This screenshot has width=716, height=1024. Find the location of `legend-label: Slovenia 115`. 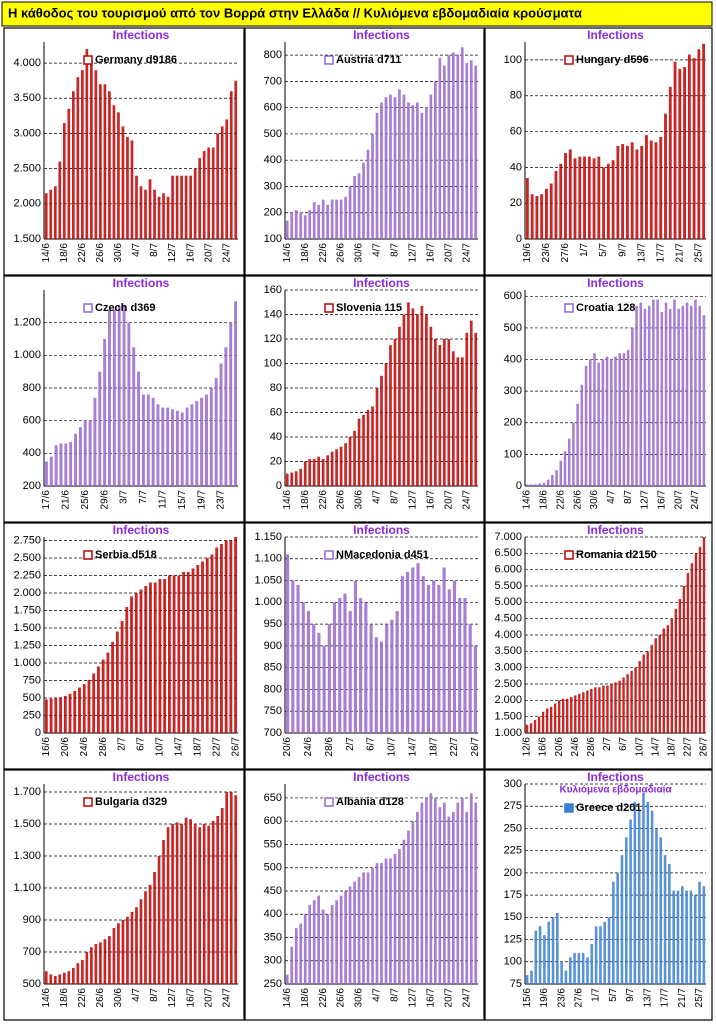

legend-label: Slovenia 115 is located at coordinates (369, 308).